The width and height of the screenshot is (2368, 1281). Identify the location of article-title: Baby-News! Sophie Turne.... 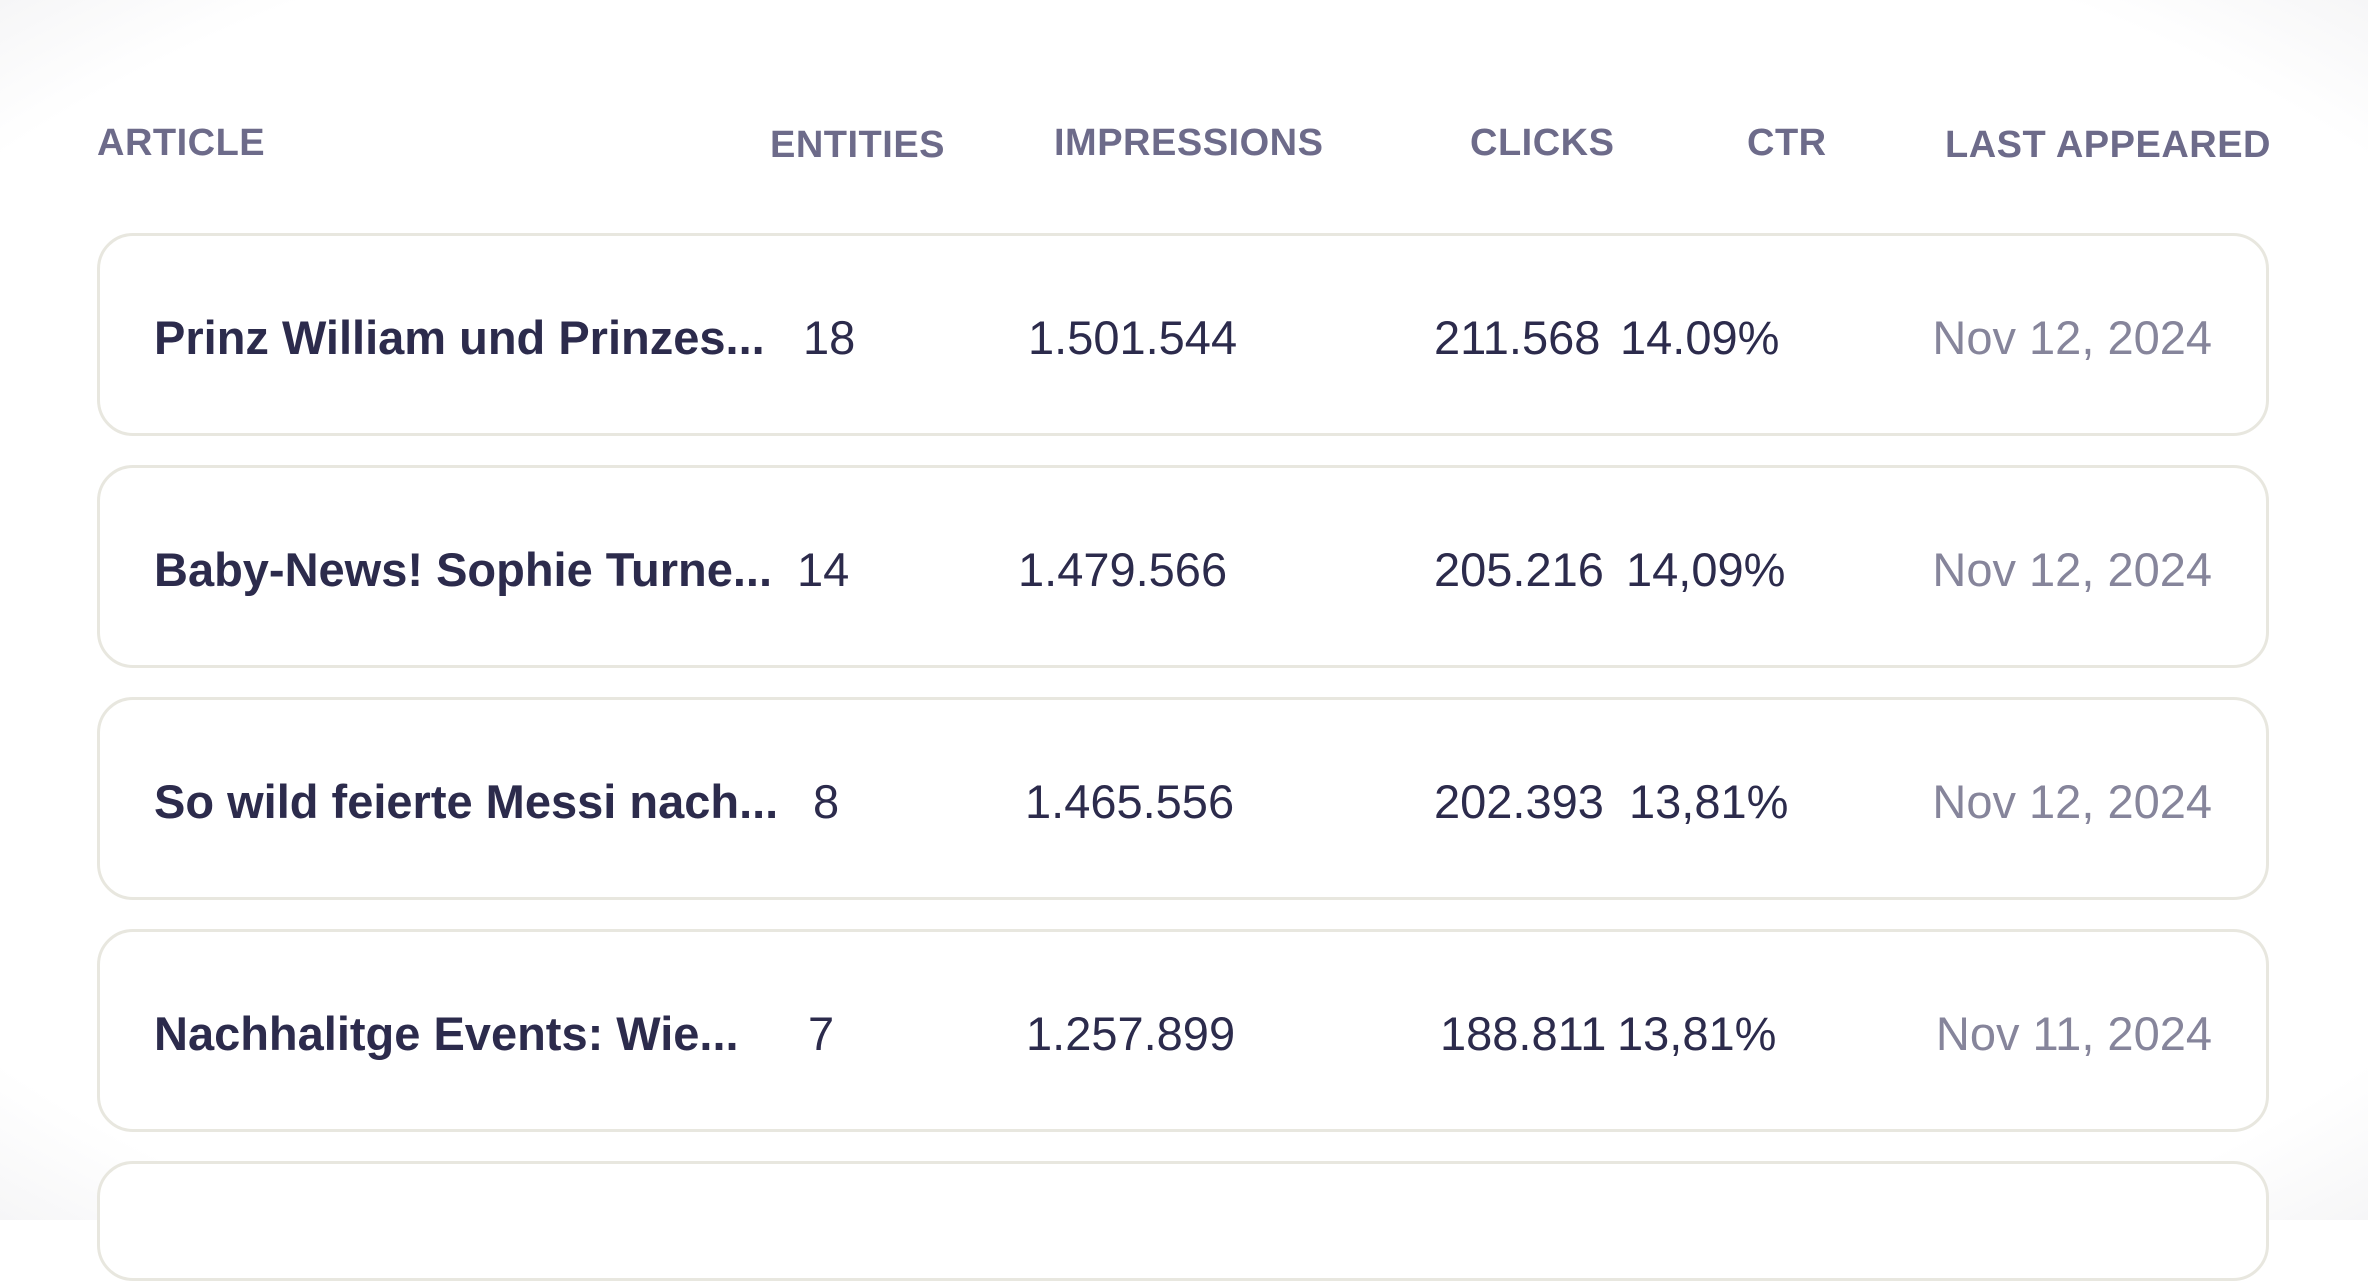
(463, 569).